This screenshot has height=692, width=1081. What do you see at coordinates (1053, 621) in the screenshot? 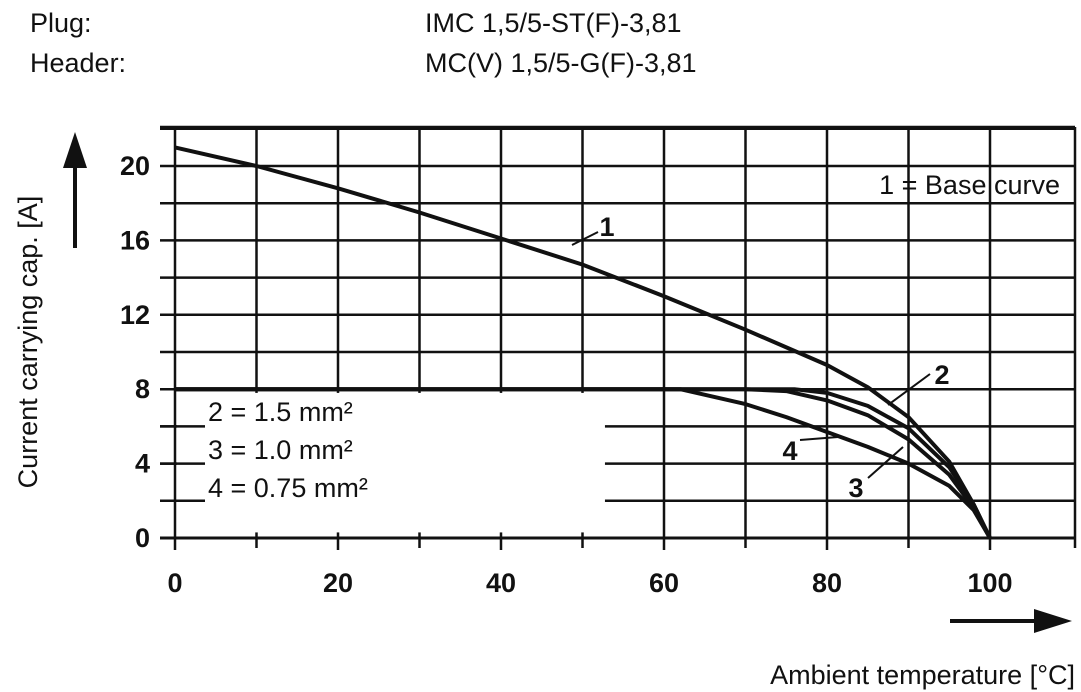
I see `x-arrow-head` at bounding box center [1053, 621].